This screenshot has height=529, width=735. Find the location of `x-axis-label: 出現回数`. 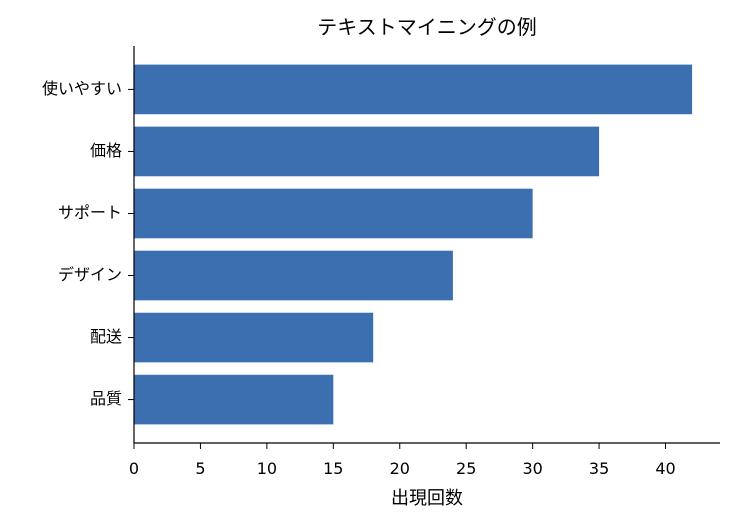

x-axis-label: 出現回数 is located at coordinates (427, 498).